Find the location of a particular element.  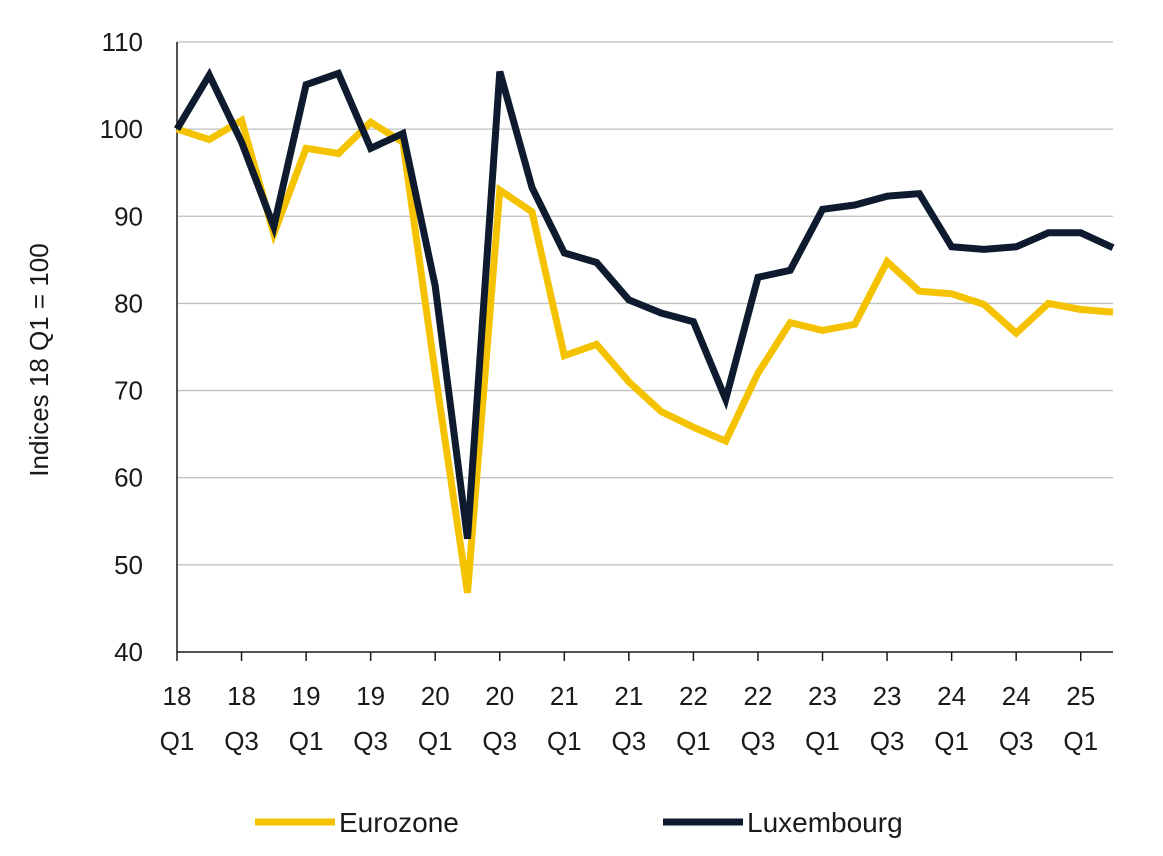

x-tick-label-year: 25 is located at coordinates (1080, 696).